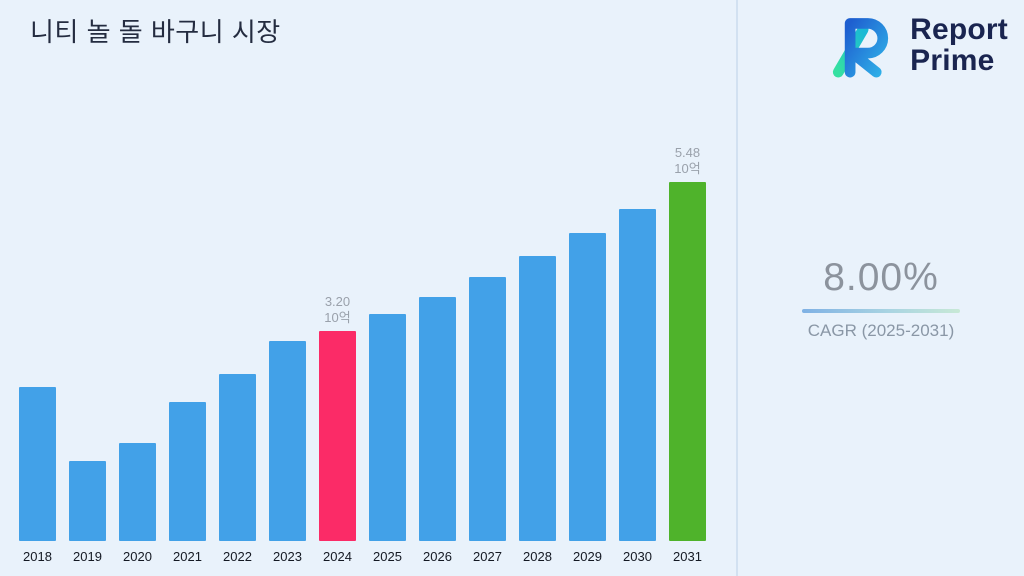 This screenshot has height=576, width=1024. What do you see at coordinates (637, 375) in the screenshot?
I see `bar-2030` at bounding box center [637, 375].